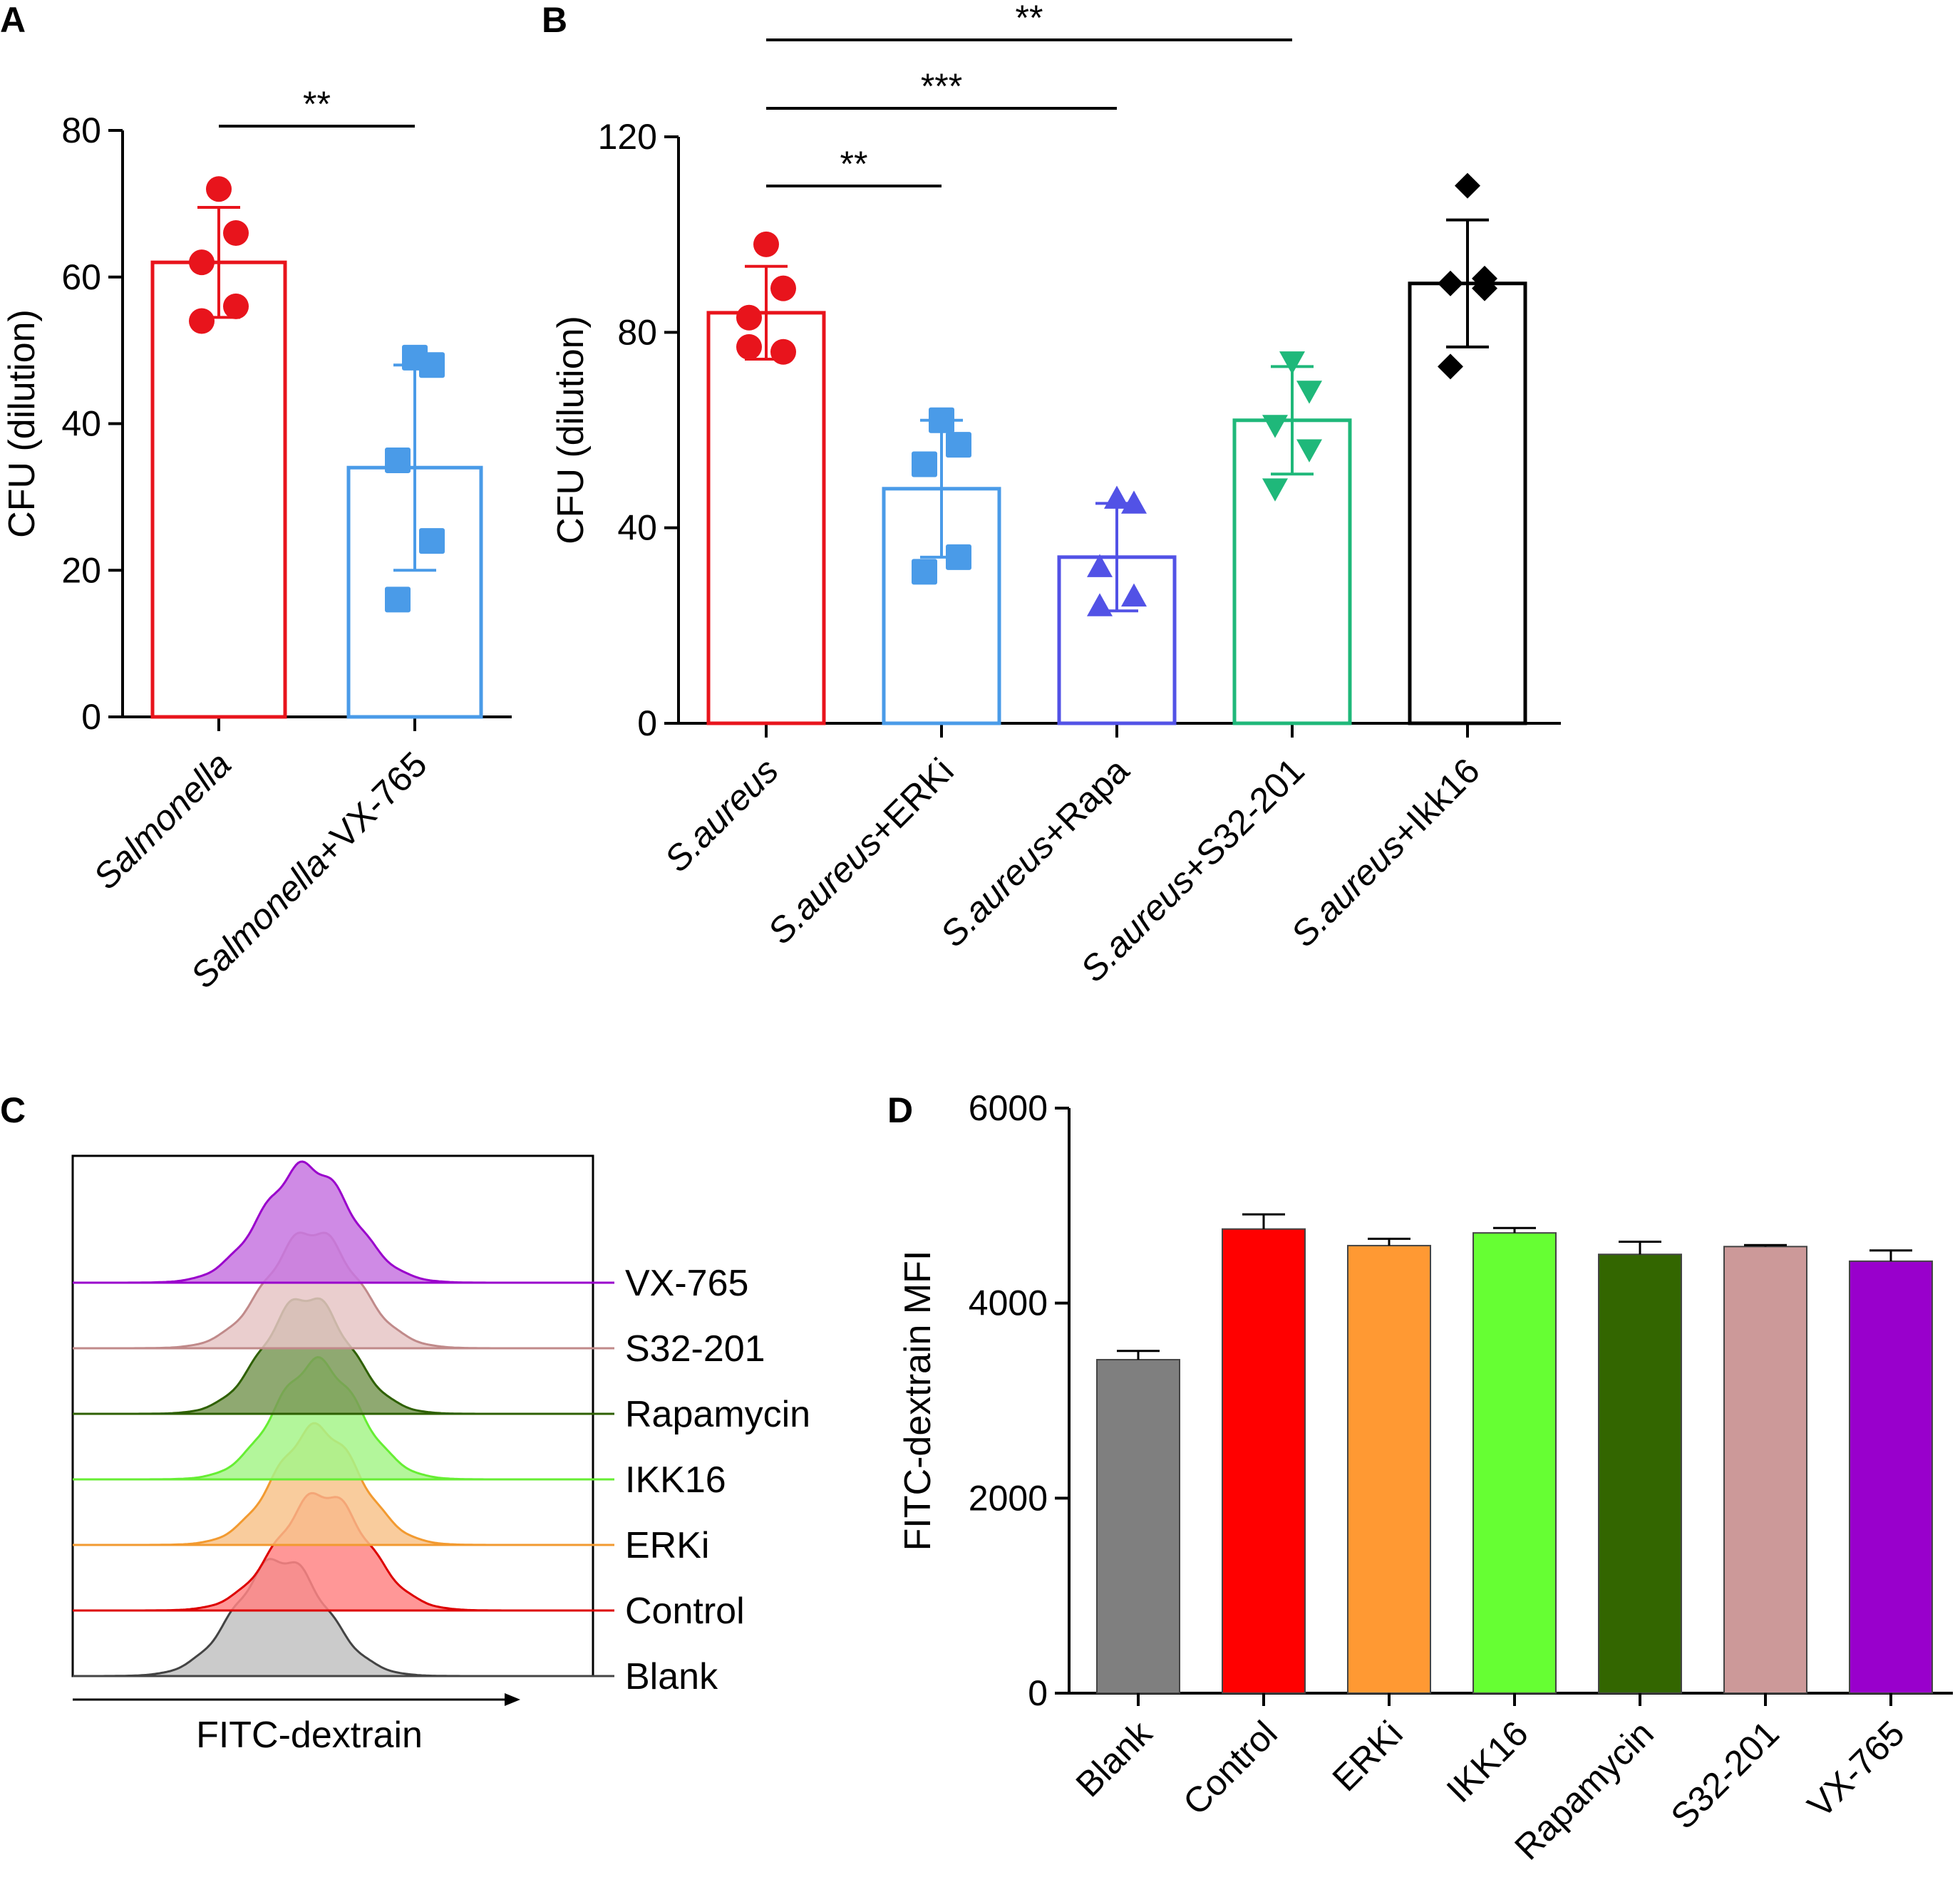 The height and width of the screenshot is (1882, 1960). I want to click on bar-ikk16, so click(1515, 1463).